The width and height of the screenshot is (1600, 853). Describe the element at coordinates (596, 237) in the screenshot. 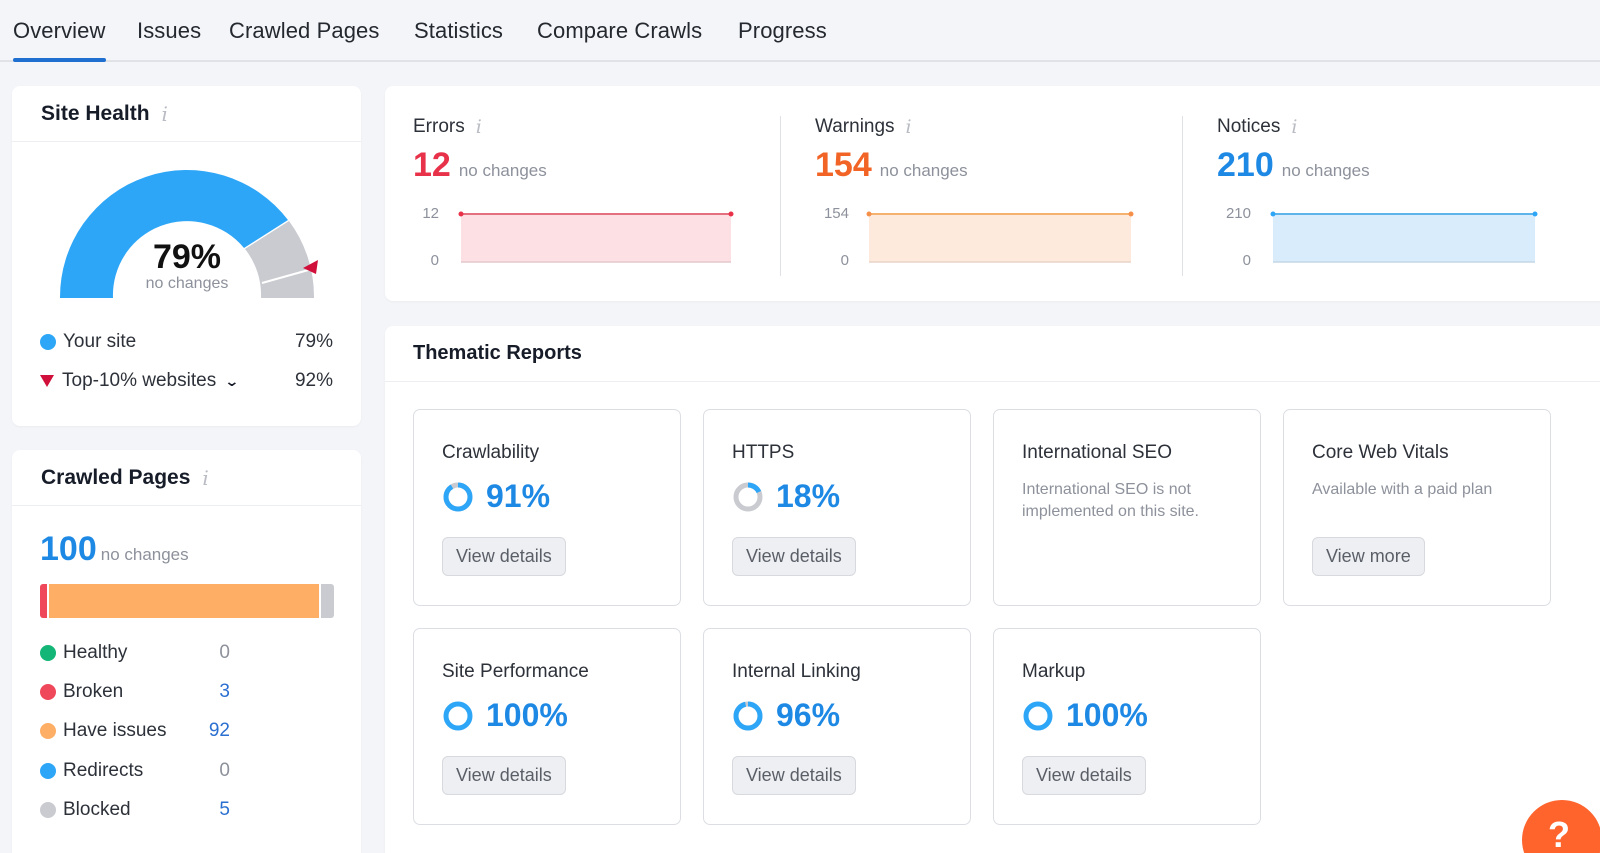

I see `errors-sparkline` at that location.